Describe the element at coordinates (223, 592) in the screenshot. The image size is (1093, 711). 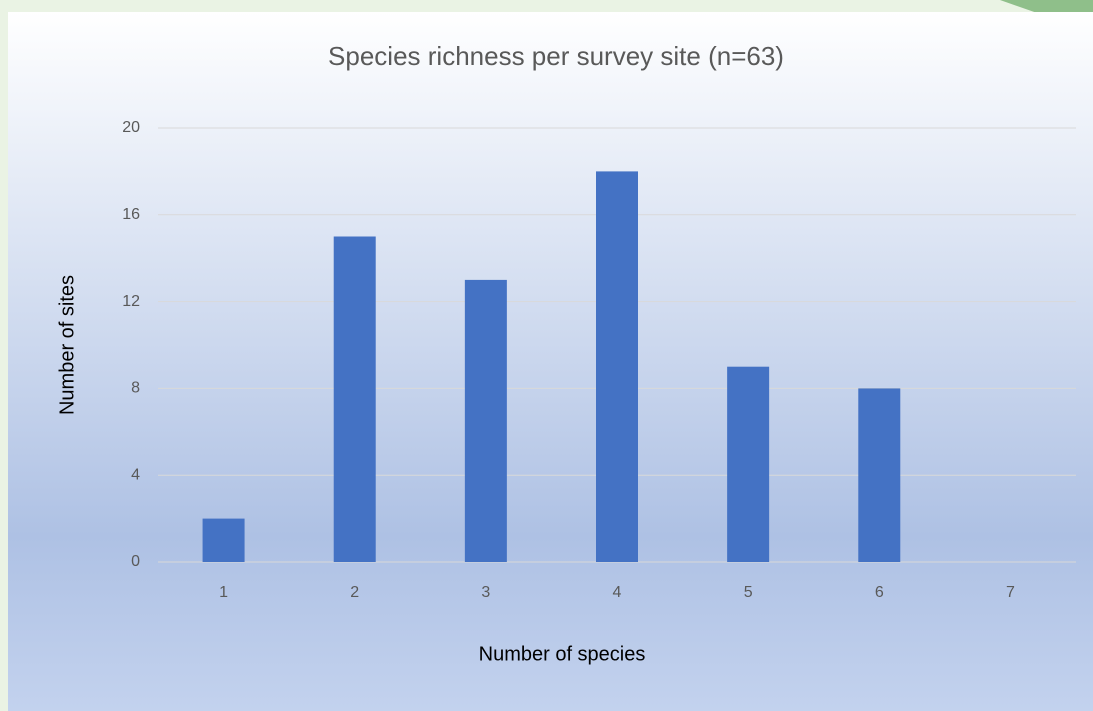
I see `x-tick-label: 1` at that location.